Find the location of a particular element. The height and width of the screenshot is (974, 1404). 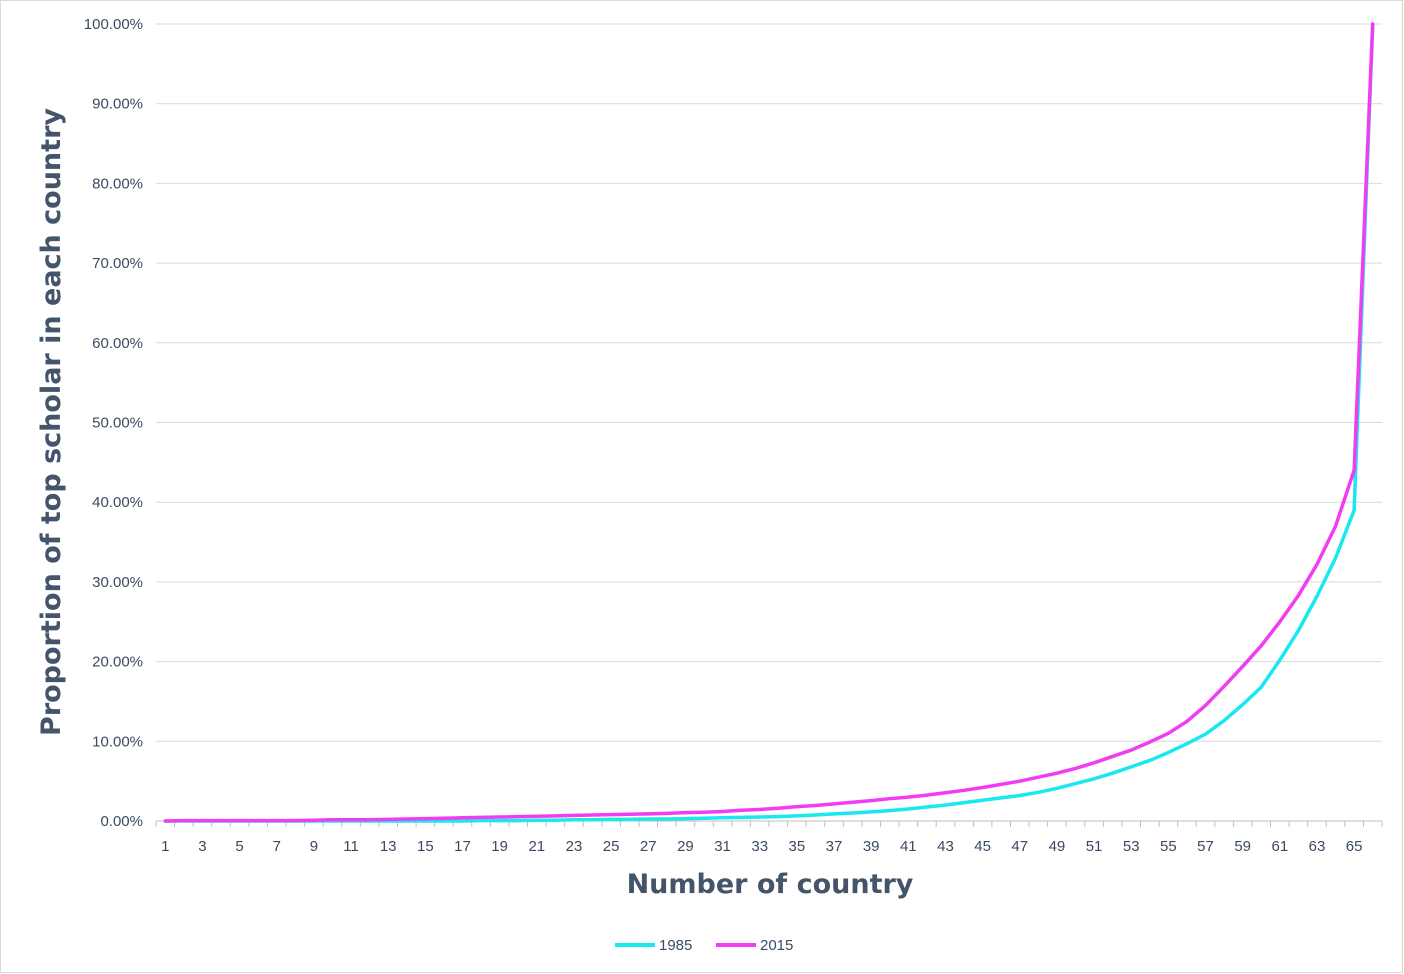

x-tick-label: 61 is located at coordinates (1279, 846).